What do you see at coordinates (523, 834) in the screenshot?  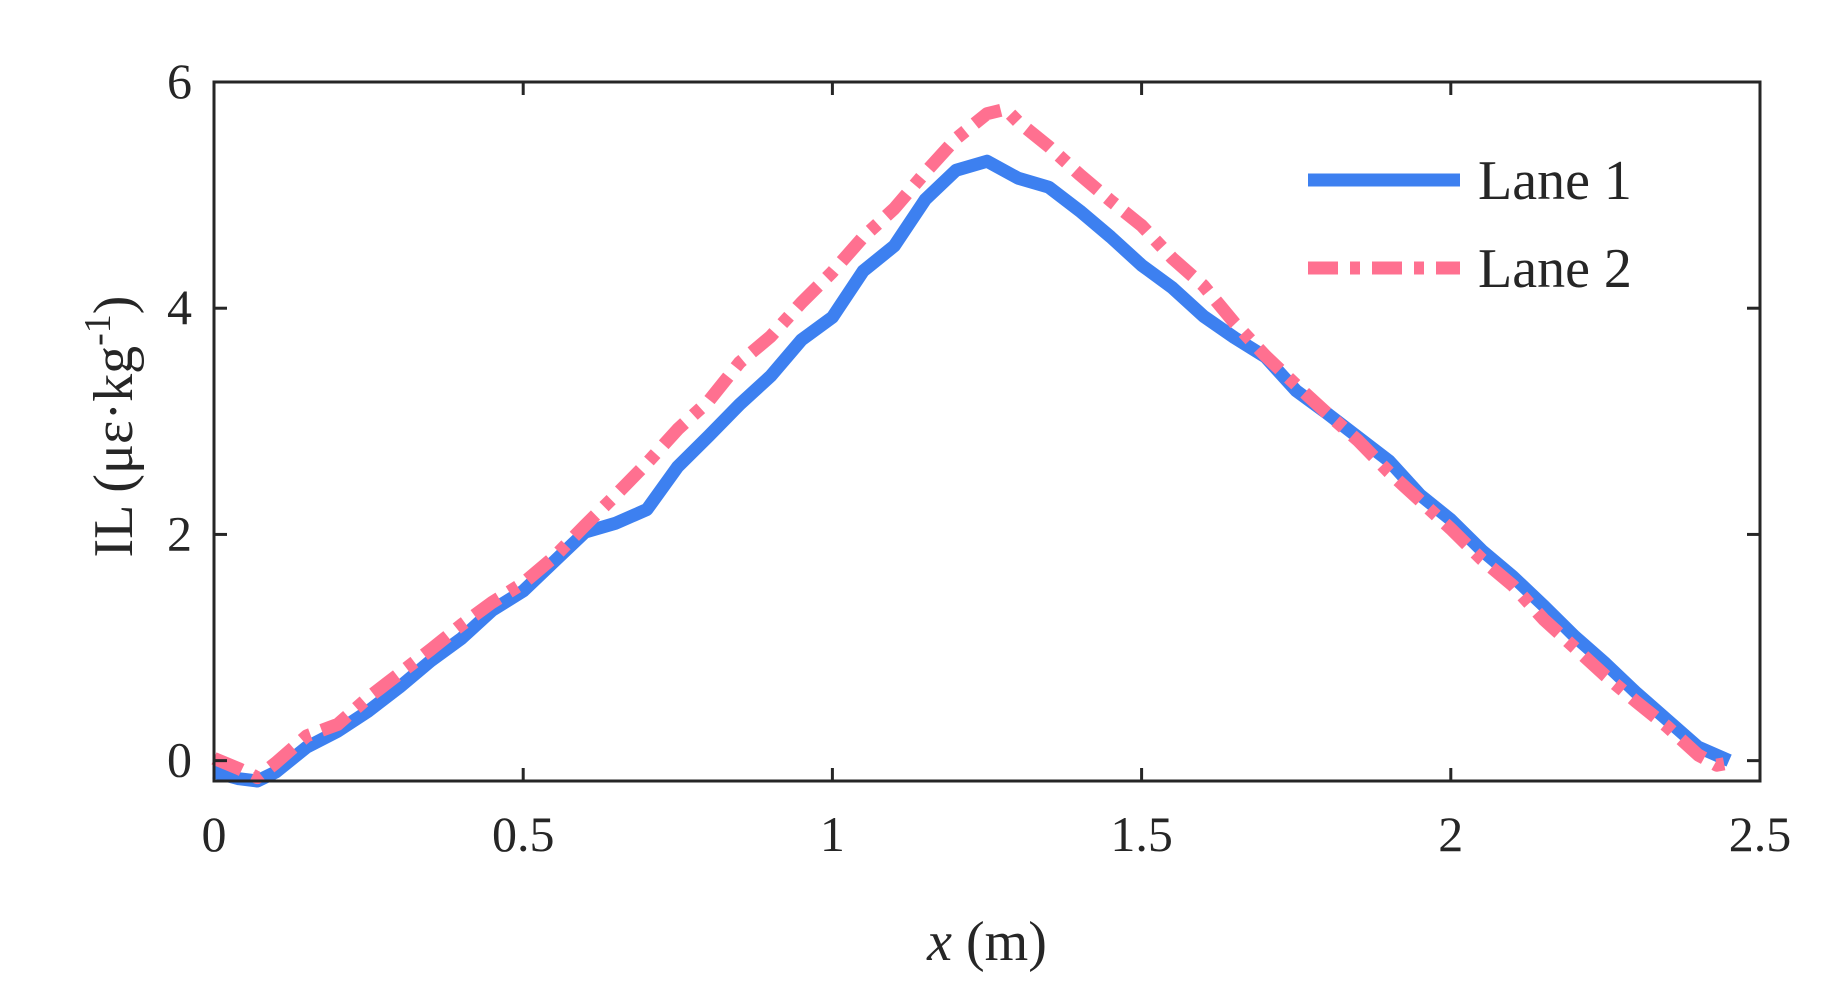 I see `x-tick-label: 0.5` at bounding box center [523, 834].